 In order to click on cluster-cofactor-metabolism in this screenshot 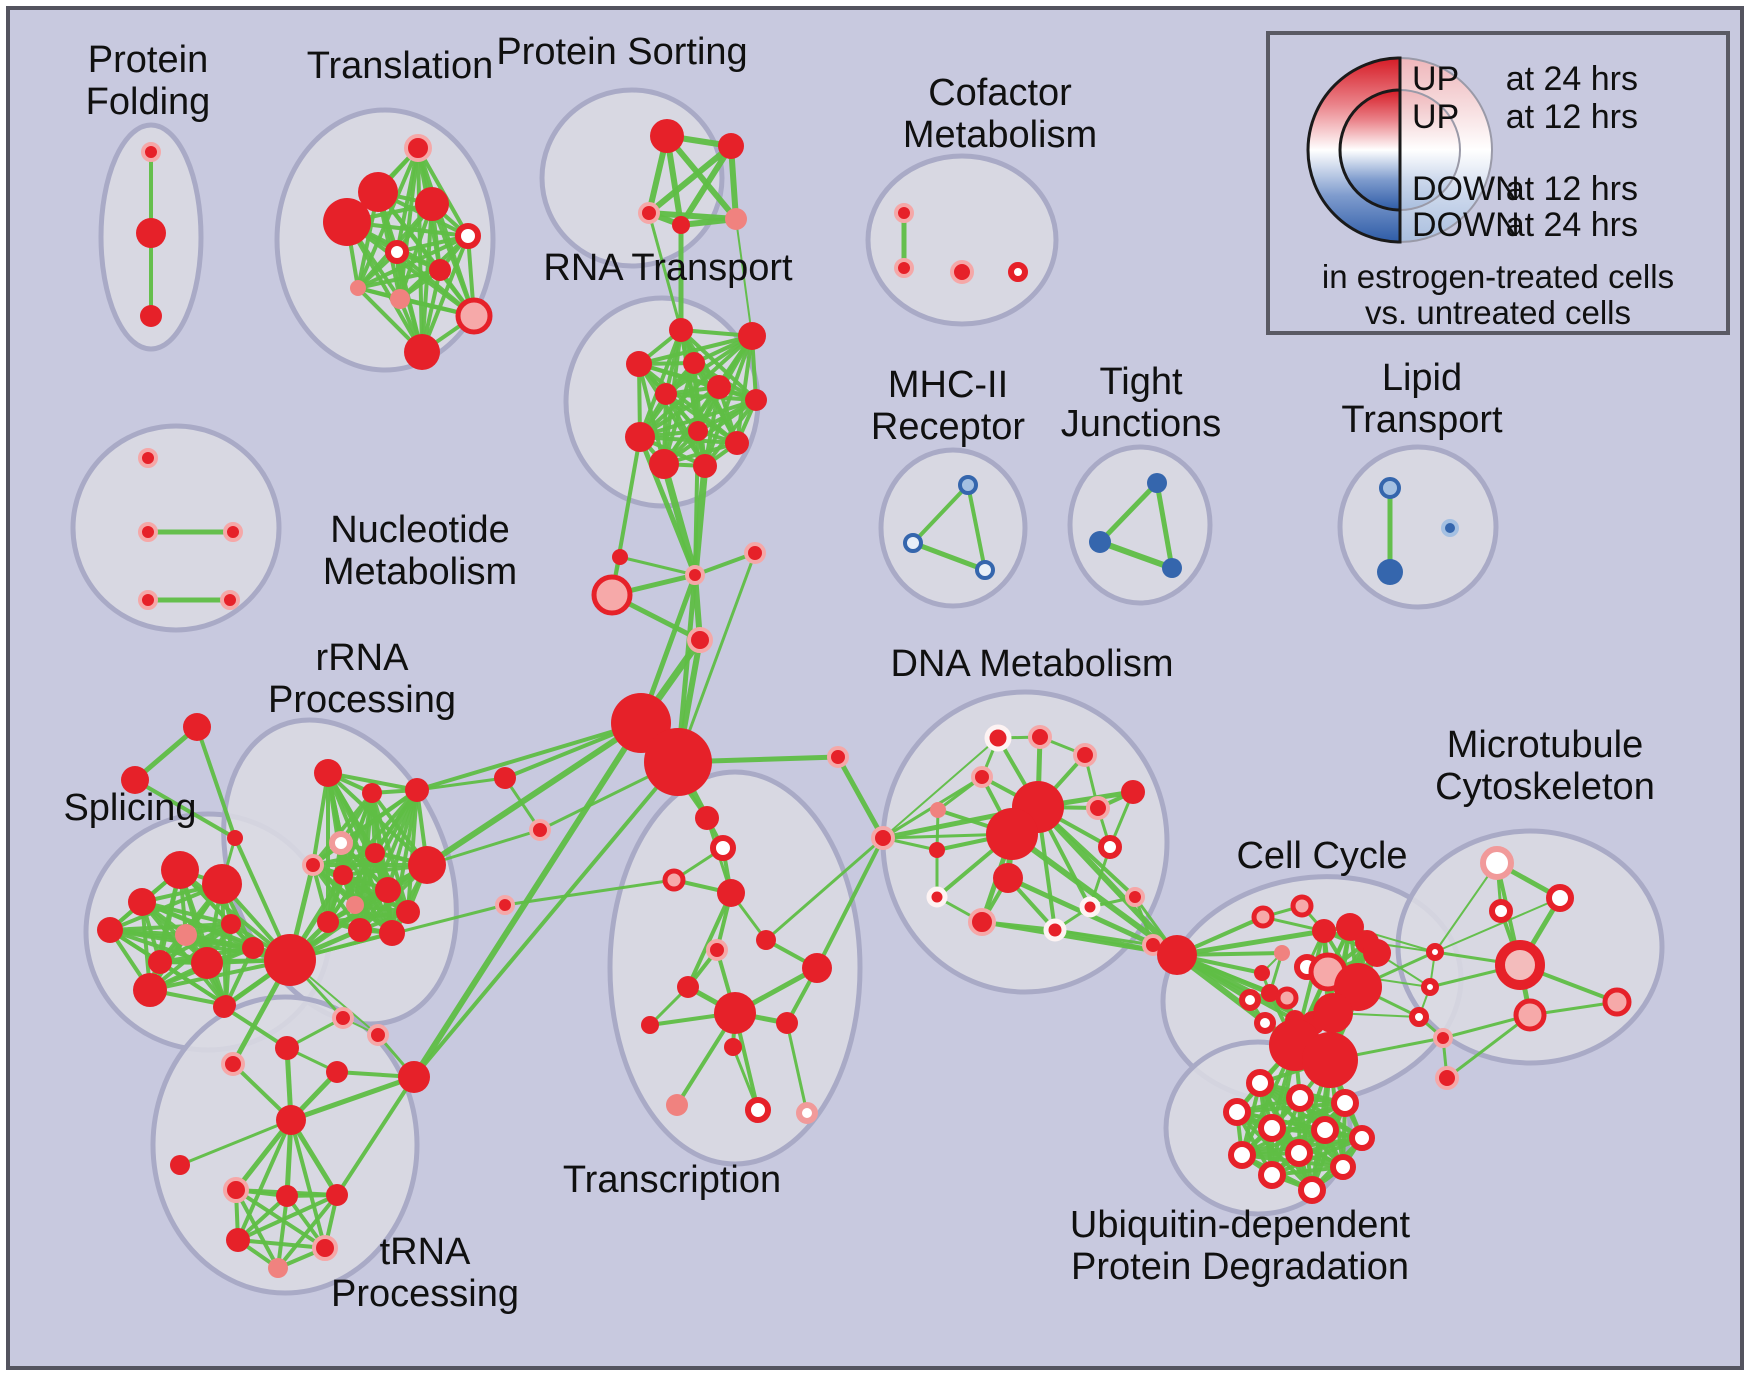, I will do `click(962, 240)`.